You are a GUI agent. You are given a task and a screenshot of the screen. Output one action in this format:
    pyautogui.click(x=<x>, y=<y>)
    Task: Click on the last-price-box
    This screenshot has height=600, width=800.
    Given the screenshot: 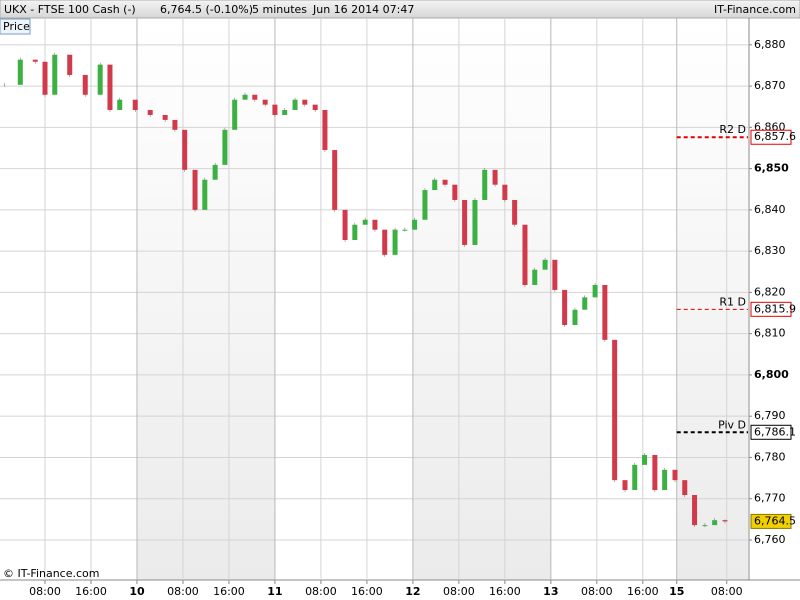 What is the action you would take?
    pyautogui.click(x=771, y=521)
    